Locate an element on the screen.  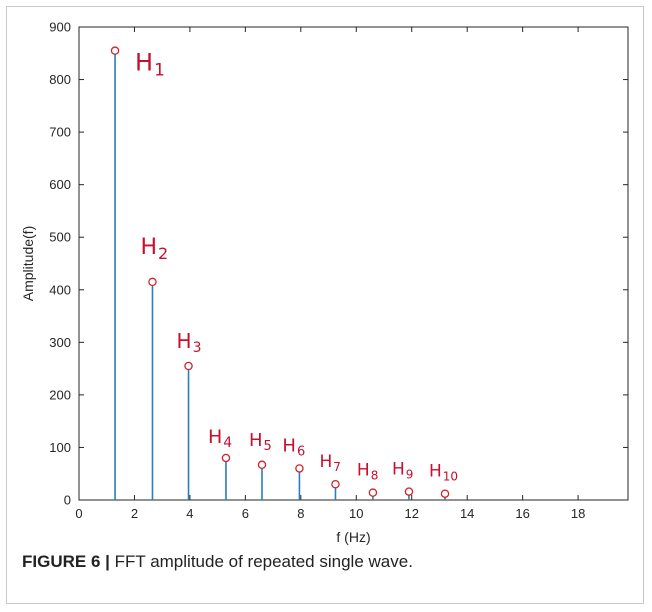
harmonic-label: H10 is located at coordinates (443, 473).